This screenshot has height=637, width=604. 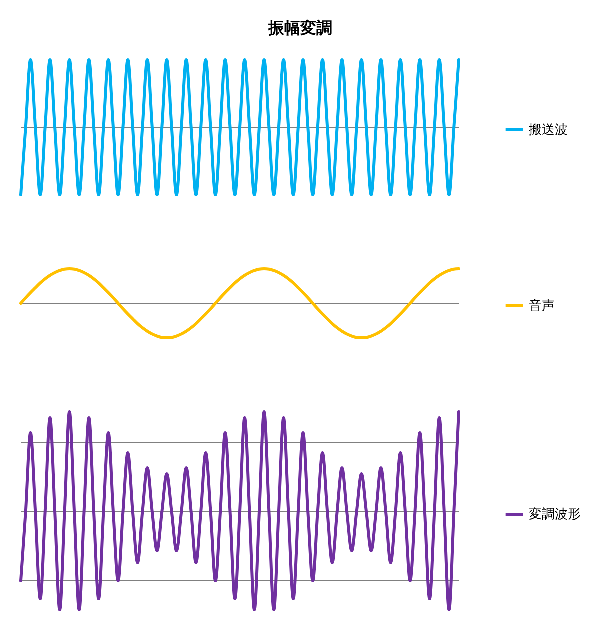 I want to click on chart-title: 振幅変調, so click(x=299, y=28).